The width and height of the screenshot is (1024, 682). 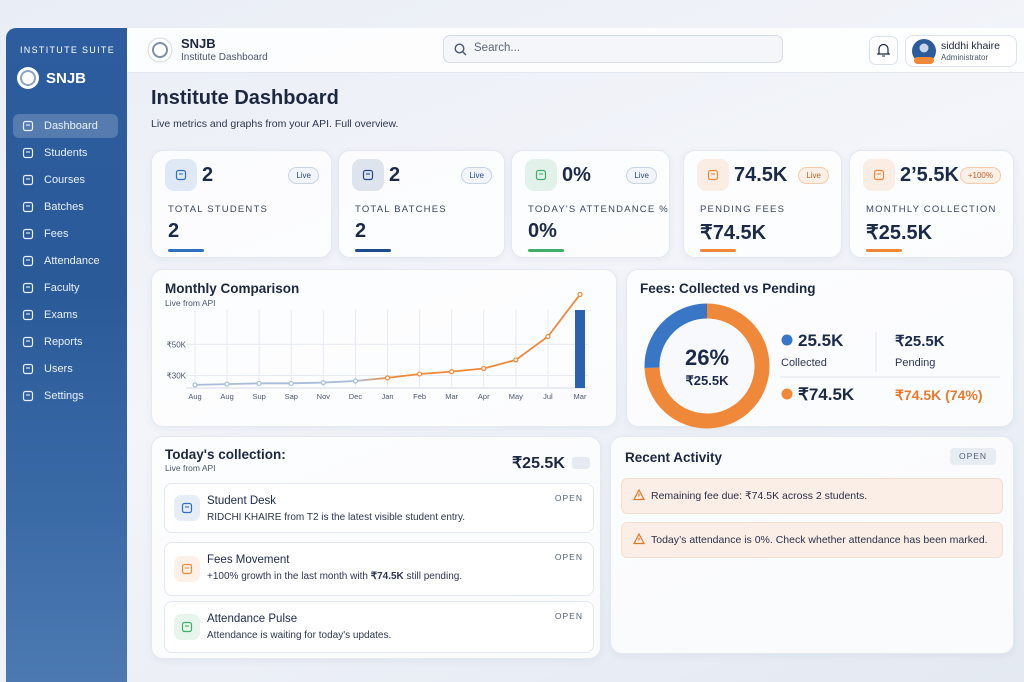 I want to click on monthly-title: Monthly Comparison, so click(x=232, y=288).